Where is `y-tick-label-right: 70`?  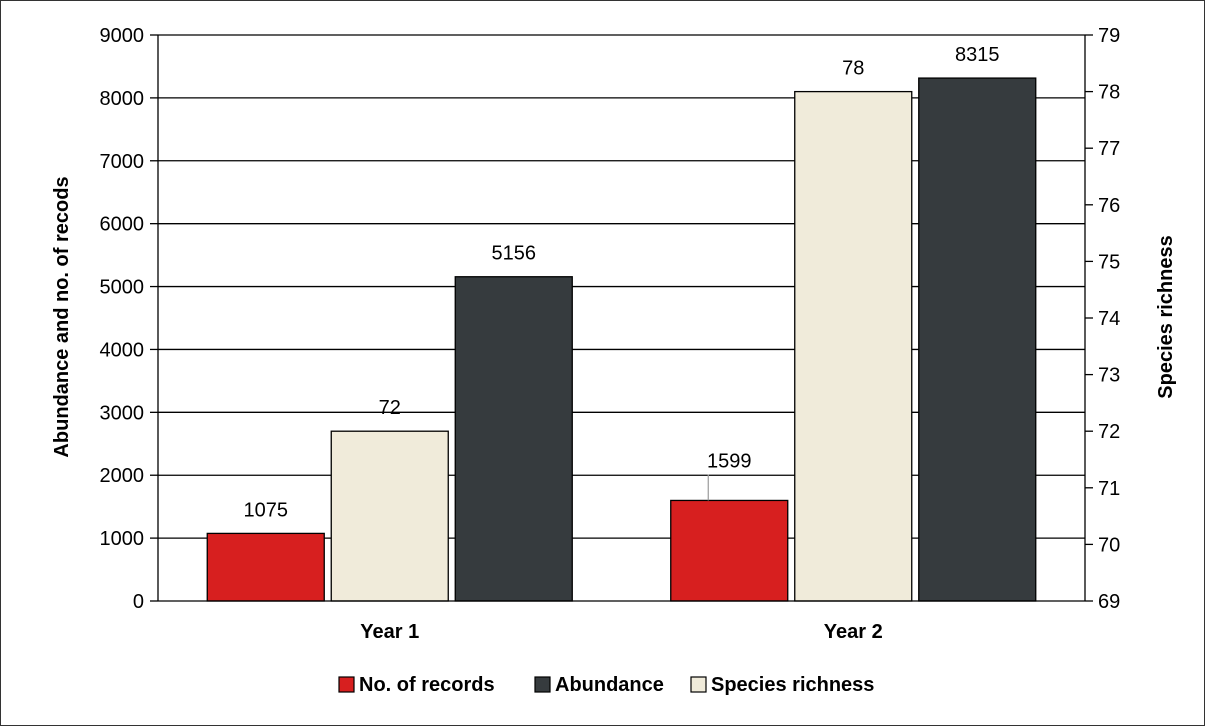
y-tick-label-right: 70 is located at coordinates (1109, 545).